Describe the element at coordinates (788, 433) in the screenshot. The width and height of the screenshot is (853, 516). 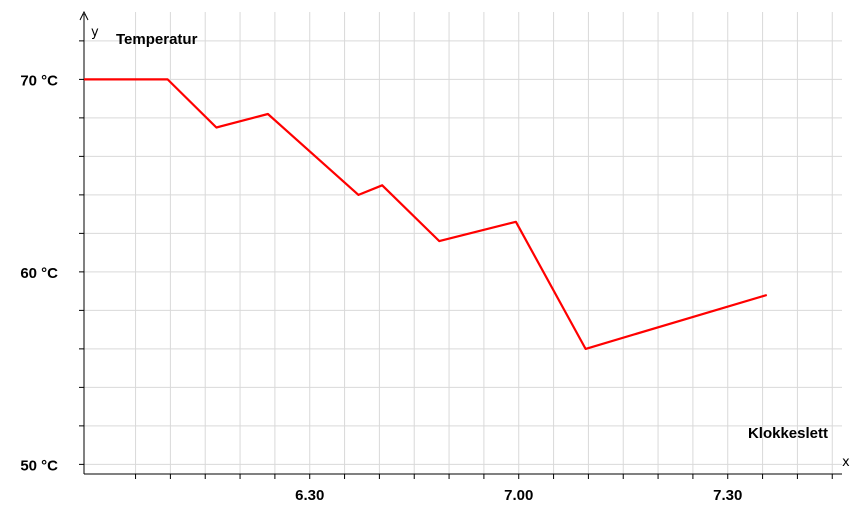
I see `x-axis-title: Klokkeslett` at that location.